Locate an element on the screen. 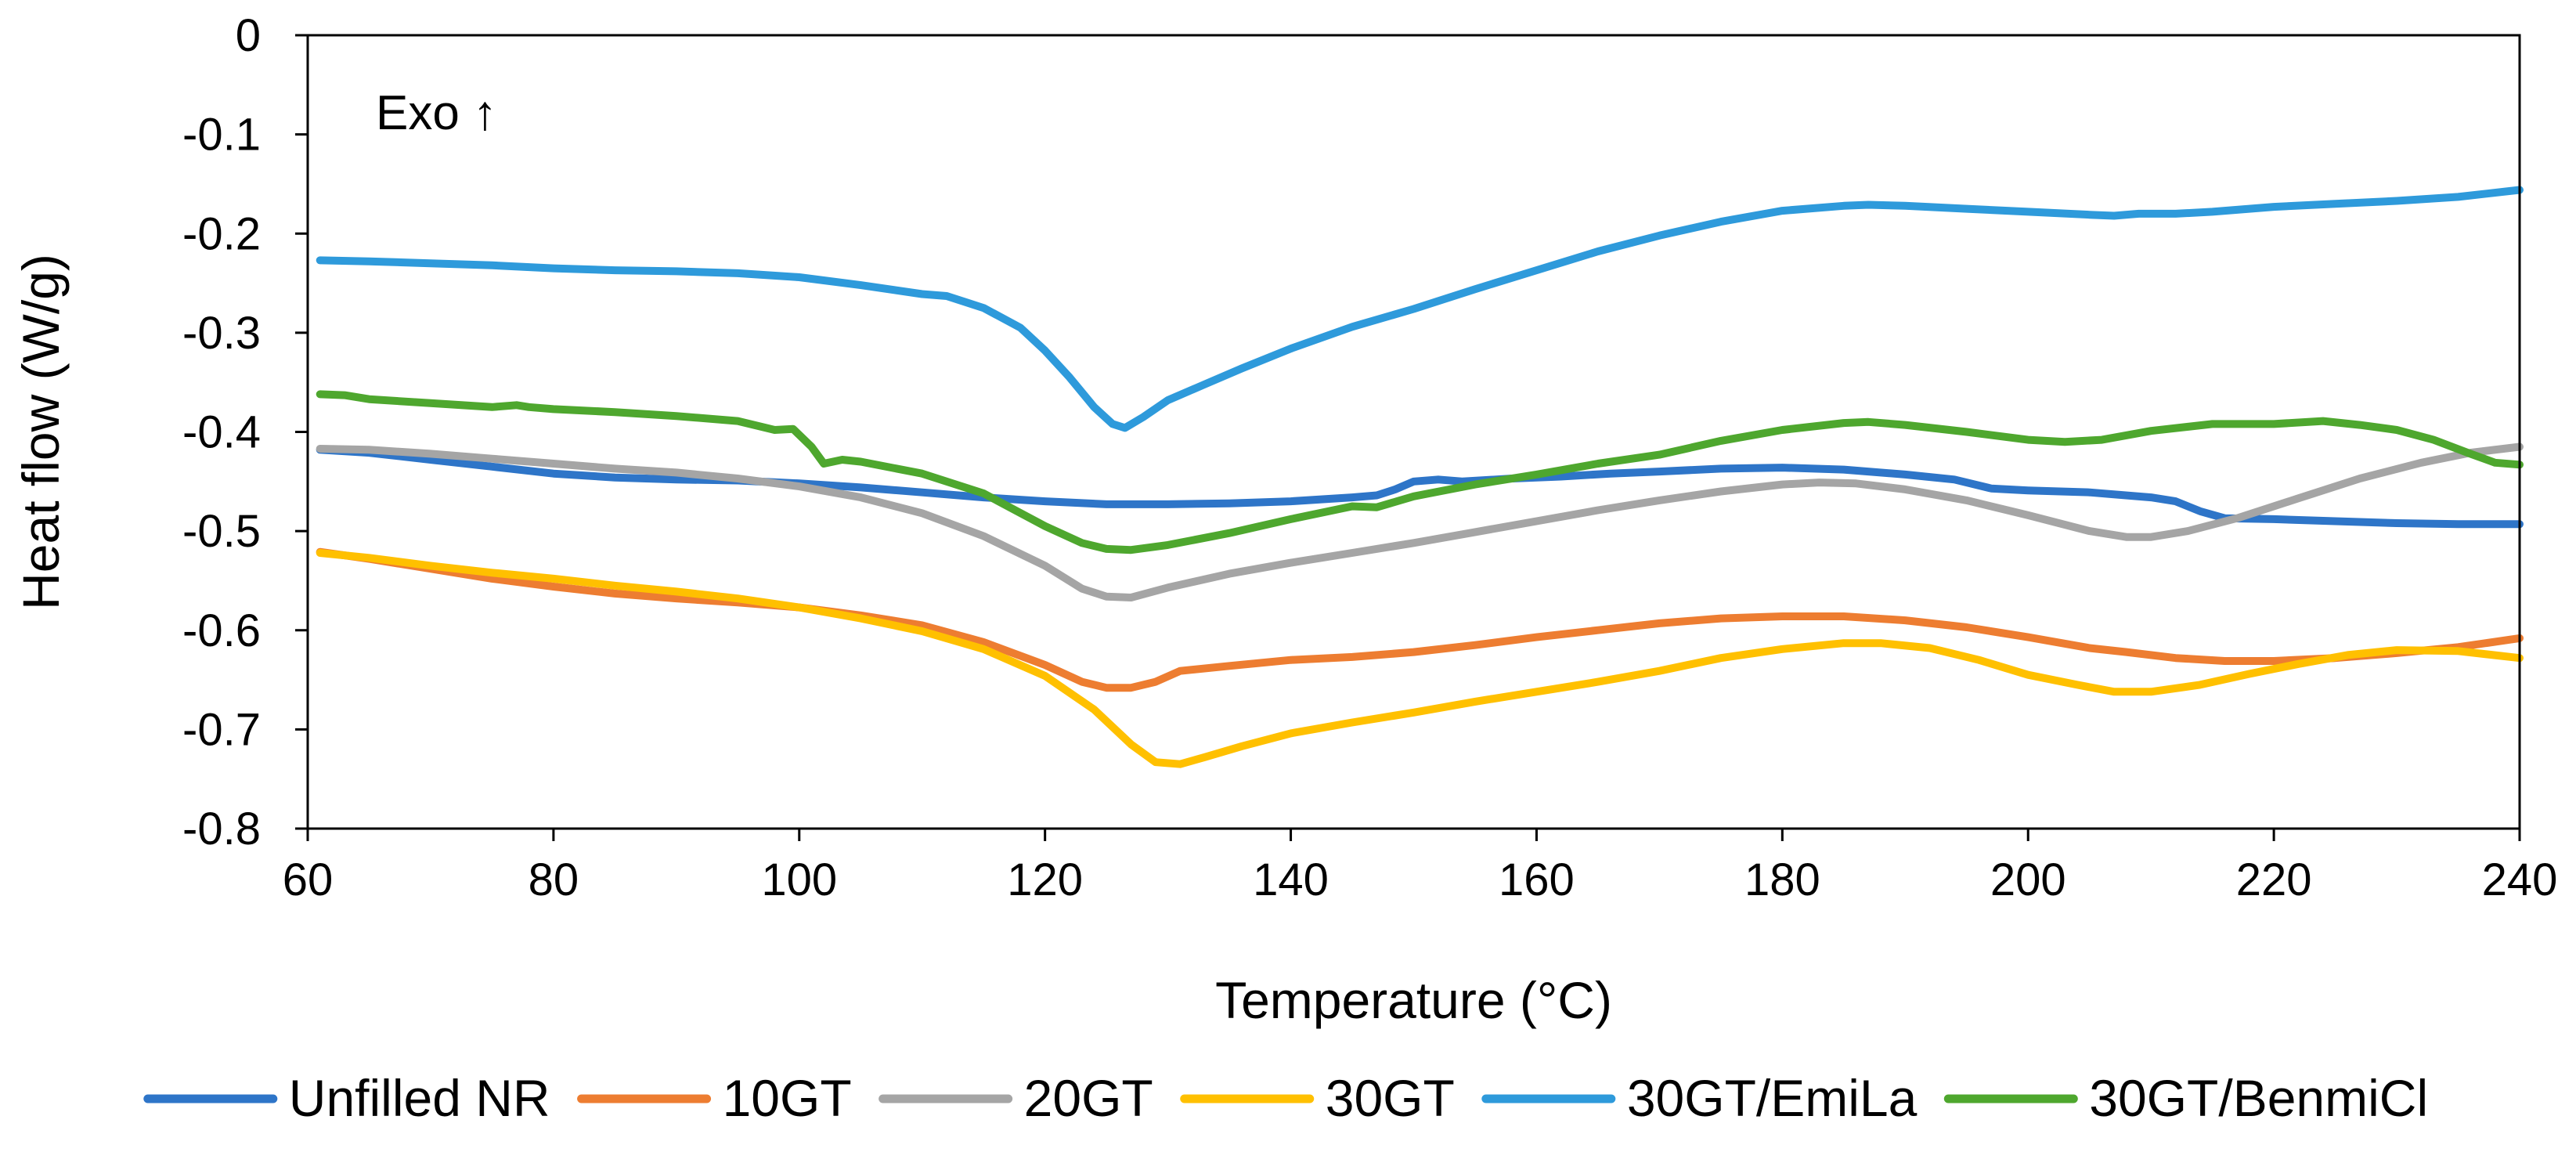 The width and height of the screenshot is (2576, 1163). x-tick-label: 100 is located at coordinates (799, 879).